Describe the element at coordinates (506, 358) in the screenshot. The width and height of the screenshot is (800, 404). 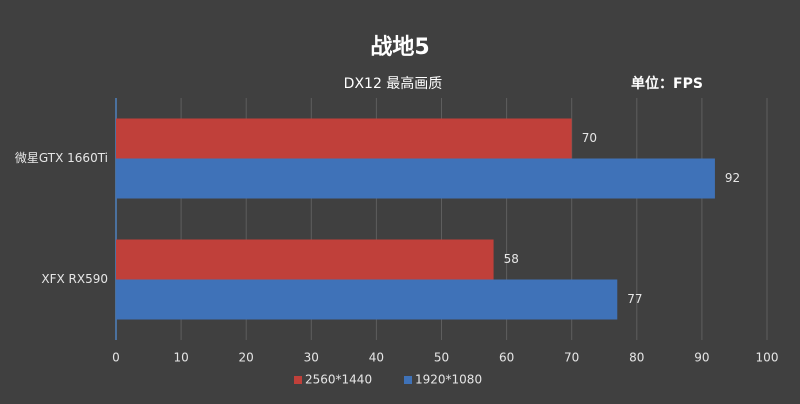
I see `x-tick-label: 60` at that location.